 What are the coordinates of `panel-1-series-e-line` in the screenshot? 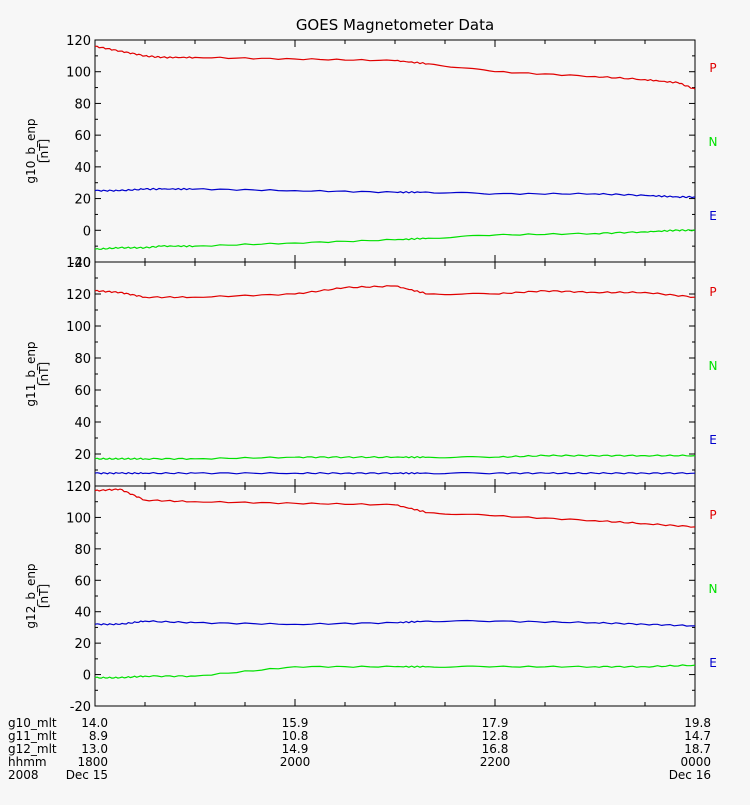 It's located at (395, 193).